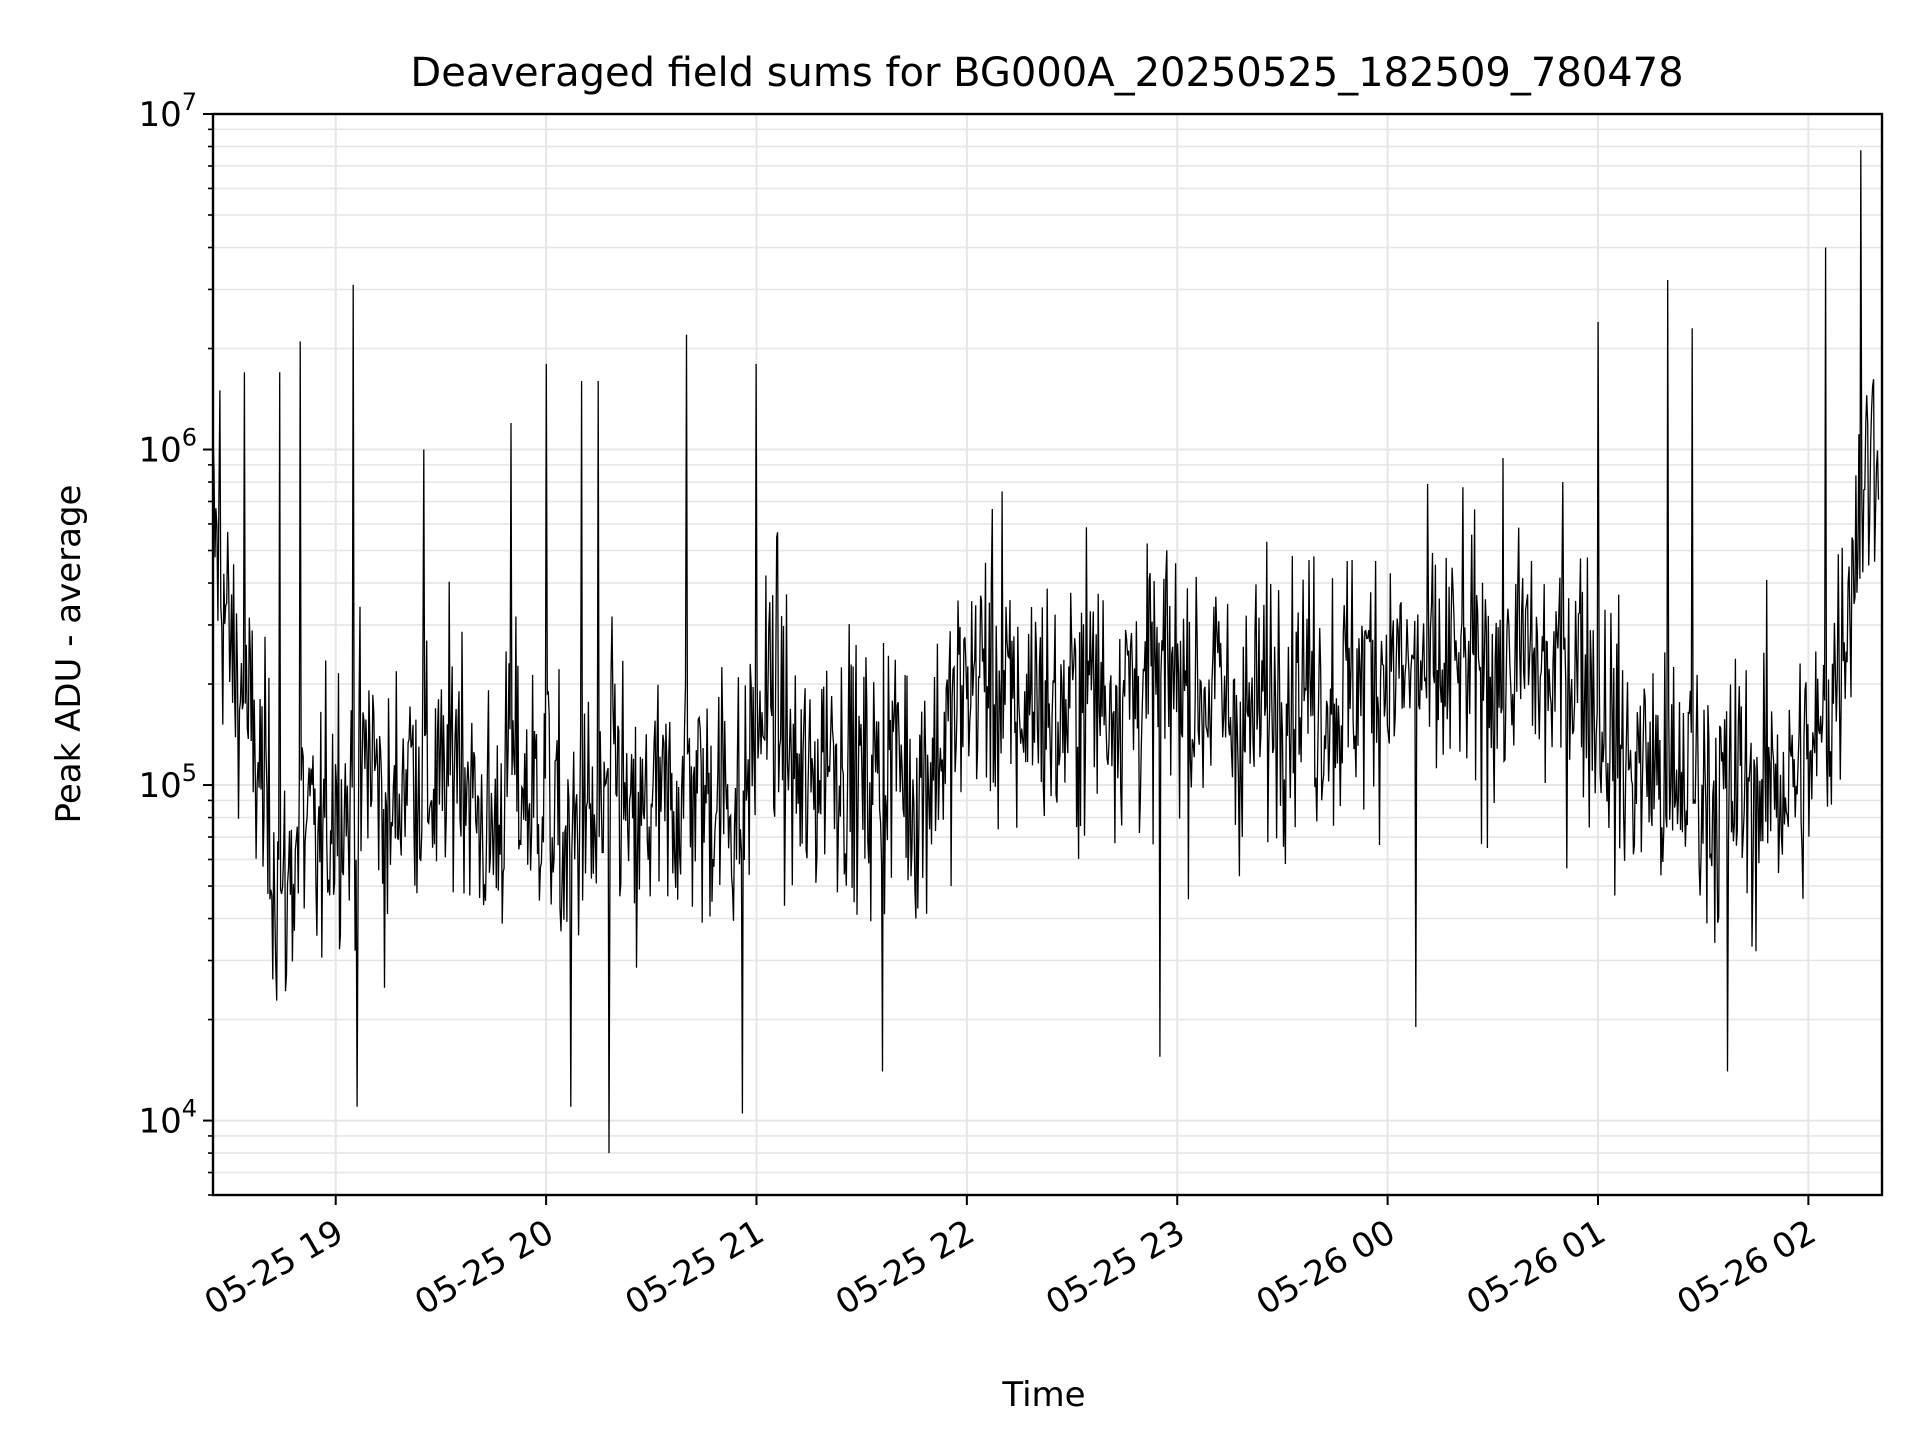  Describe the element at coordinates (189, 773) in the screenshot. I see `y-tick-exponent: 5` at that location.